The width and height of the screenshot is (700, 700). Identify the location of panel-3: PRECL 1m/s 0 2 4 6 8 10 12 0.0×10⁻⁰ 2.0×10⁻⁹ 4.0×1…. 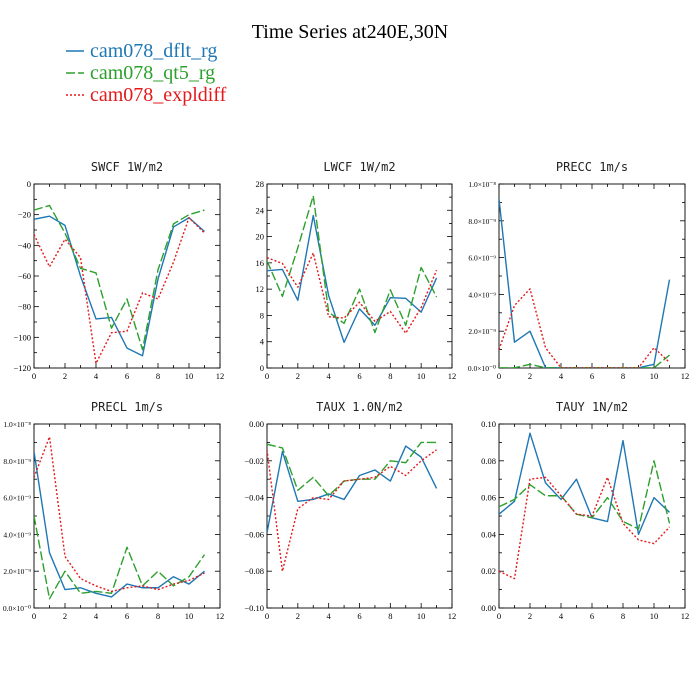
(113, 510).